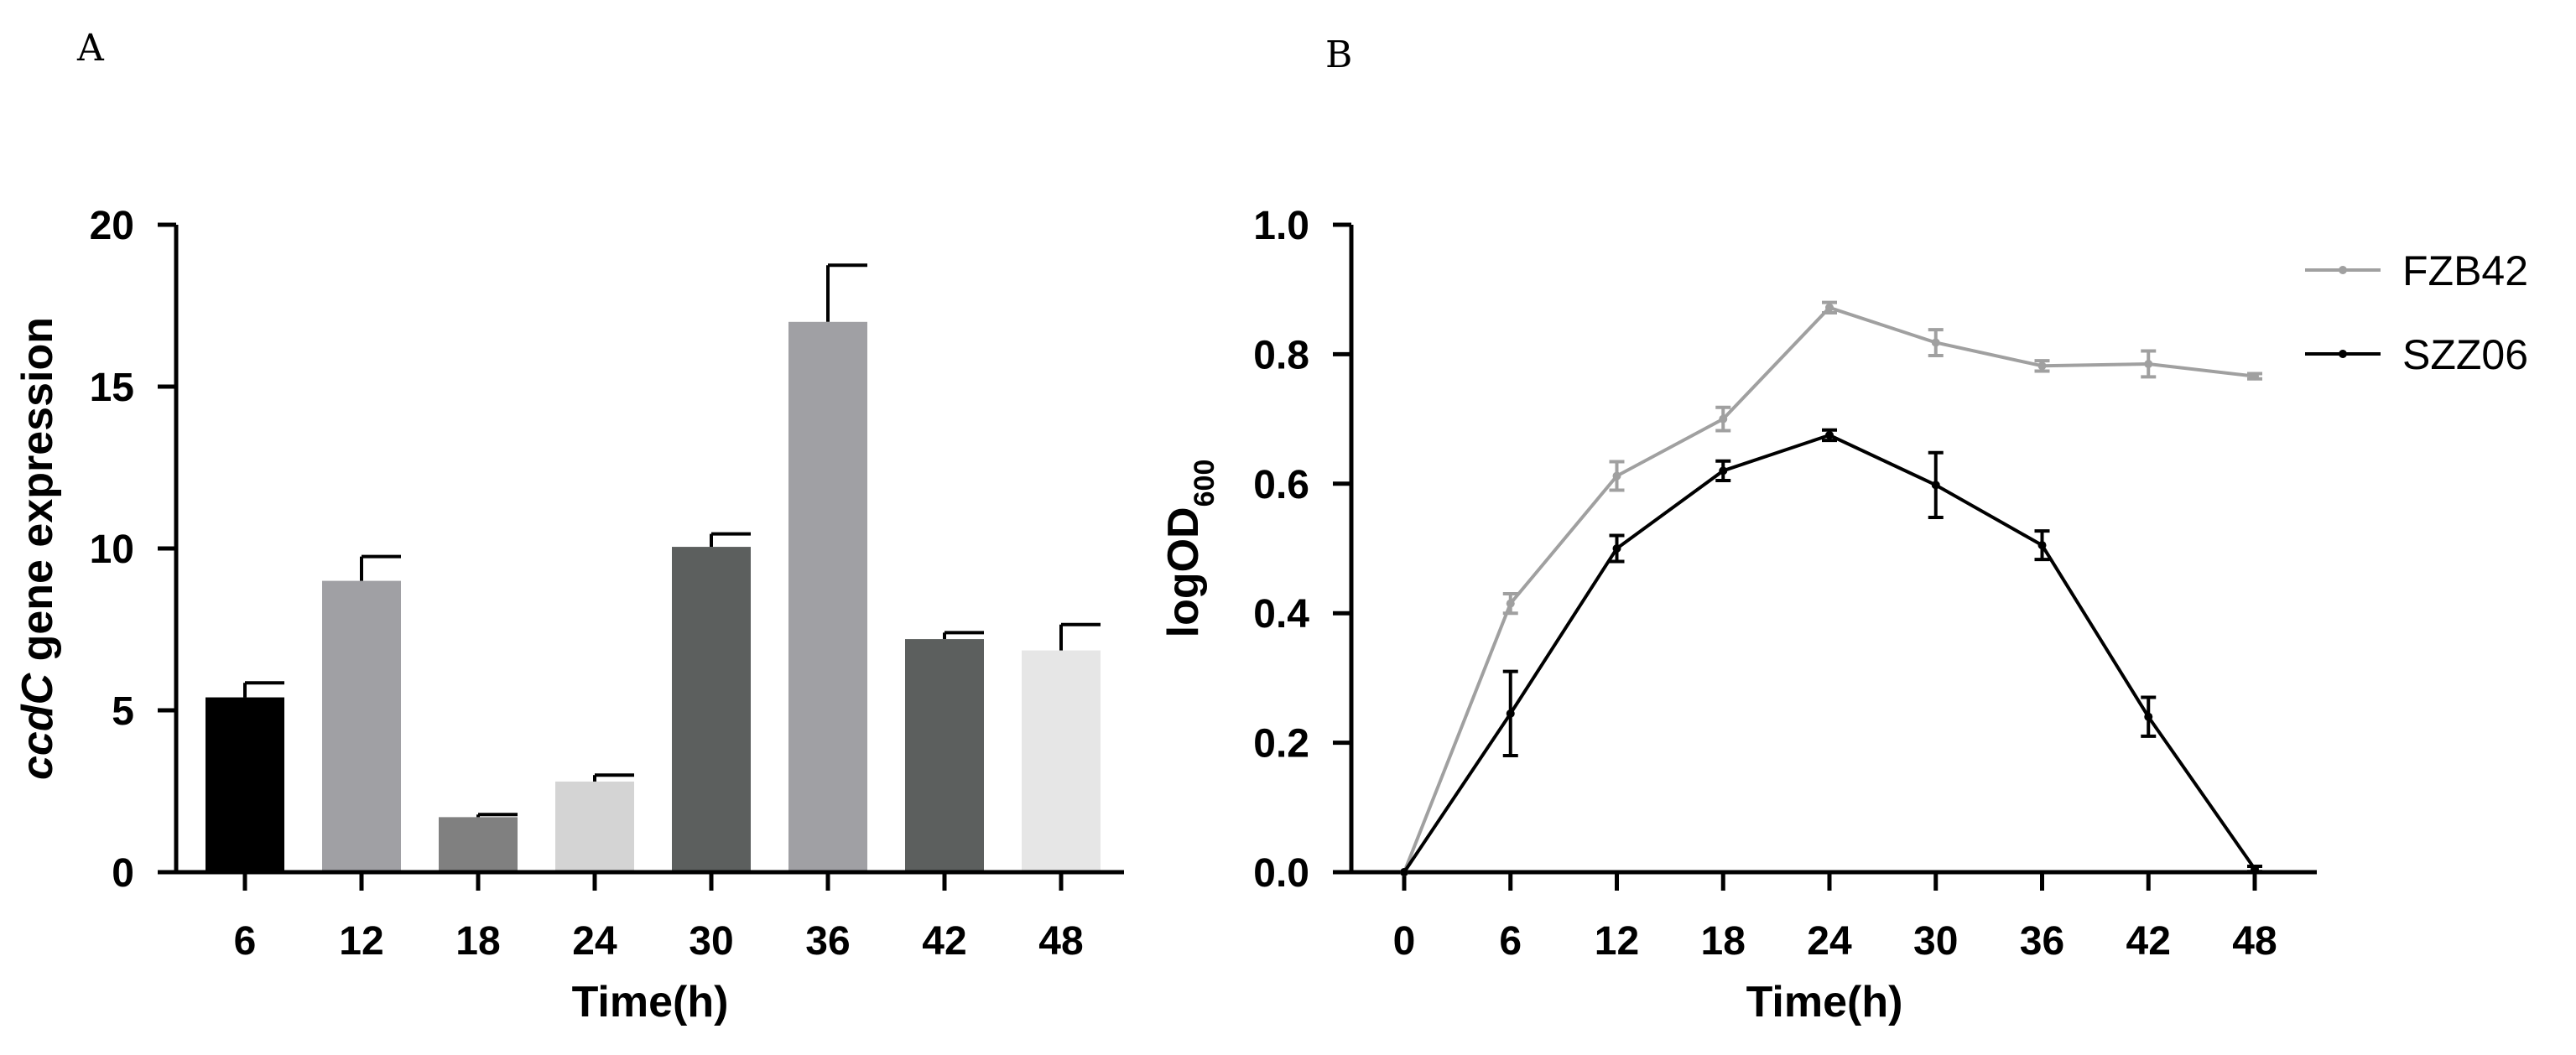 Image resolution: width=2576 pixels, height=1055 pixels. What do you see at coordinates (1935, 942) in the screenshot?
I see `x-tick-label-b: 30` at bounding box center [1935, 942].